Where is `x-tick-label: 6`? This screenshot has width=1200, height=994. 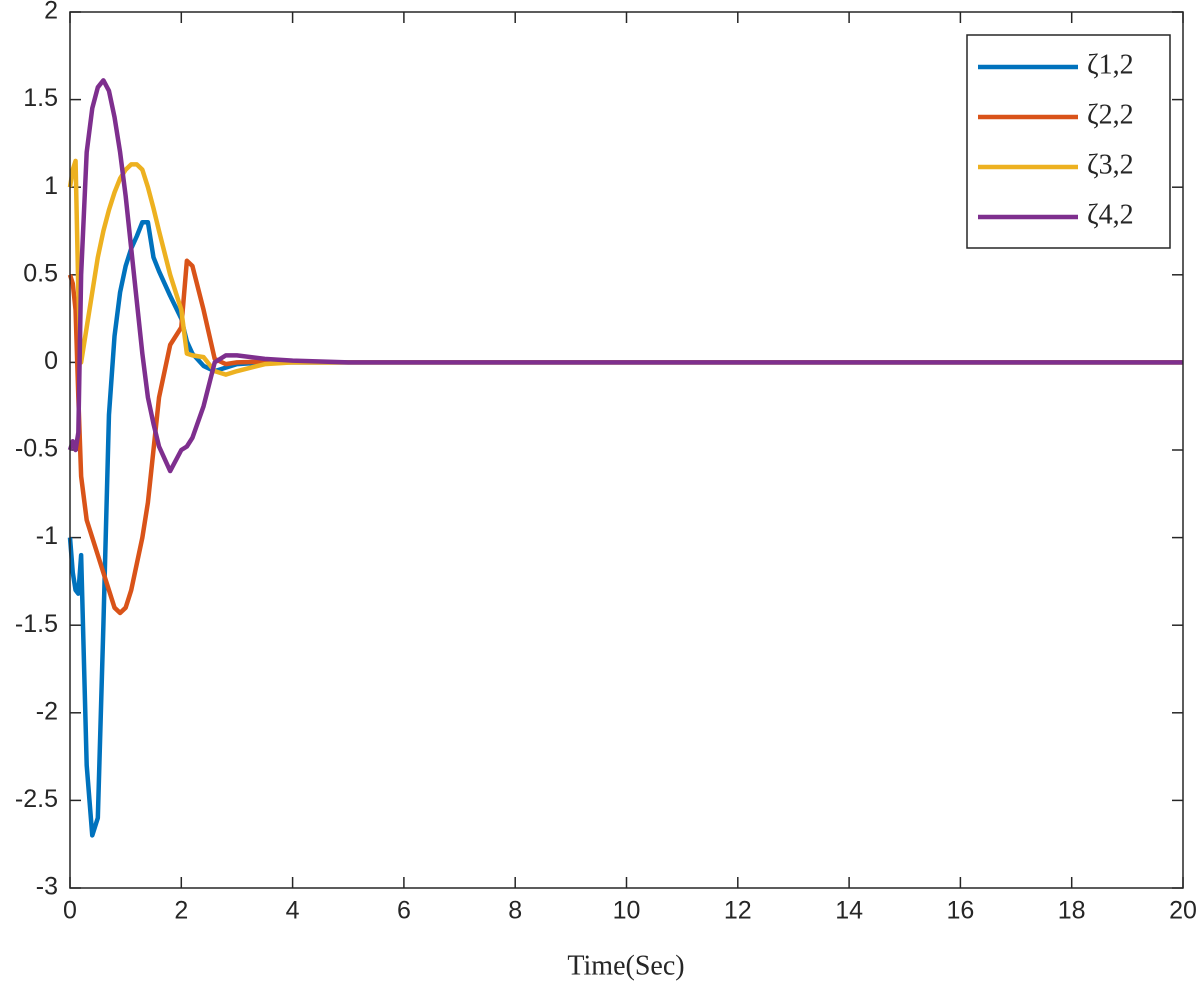
x-tick-label: 6 is located at coordinates (404, 911).